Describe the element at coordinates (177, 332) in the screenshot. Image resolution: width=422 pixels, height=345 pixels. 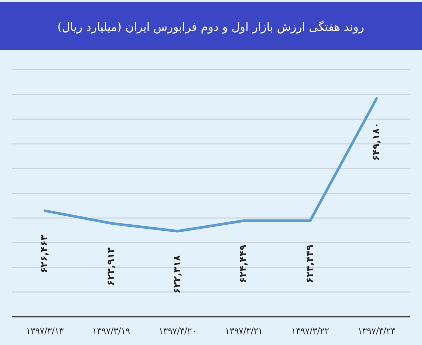
I see `x-tick-label: ۱۳۹۷/۳/۲۰` at that location.